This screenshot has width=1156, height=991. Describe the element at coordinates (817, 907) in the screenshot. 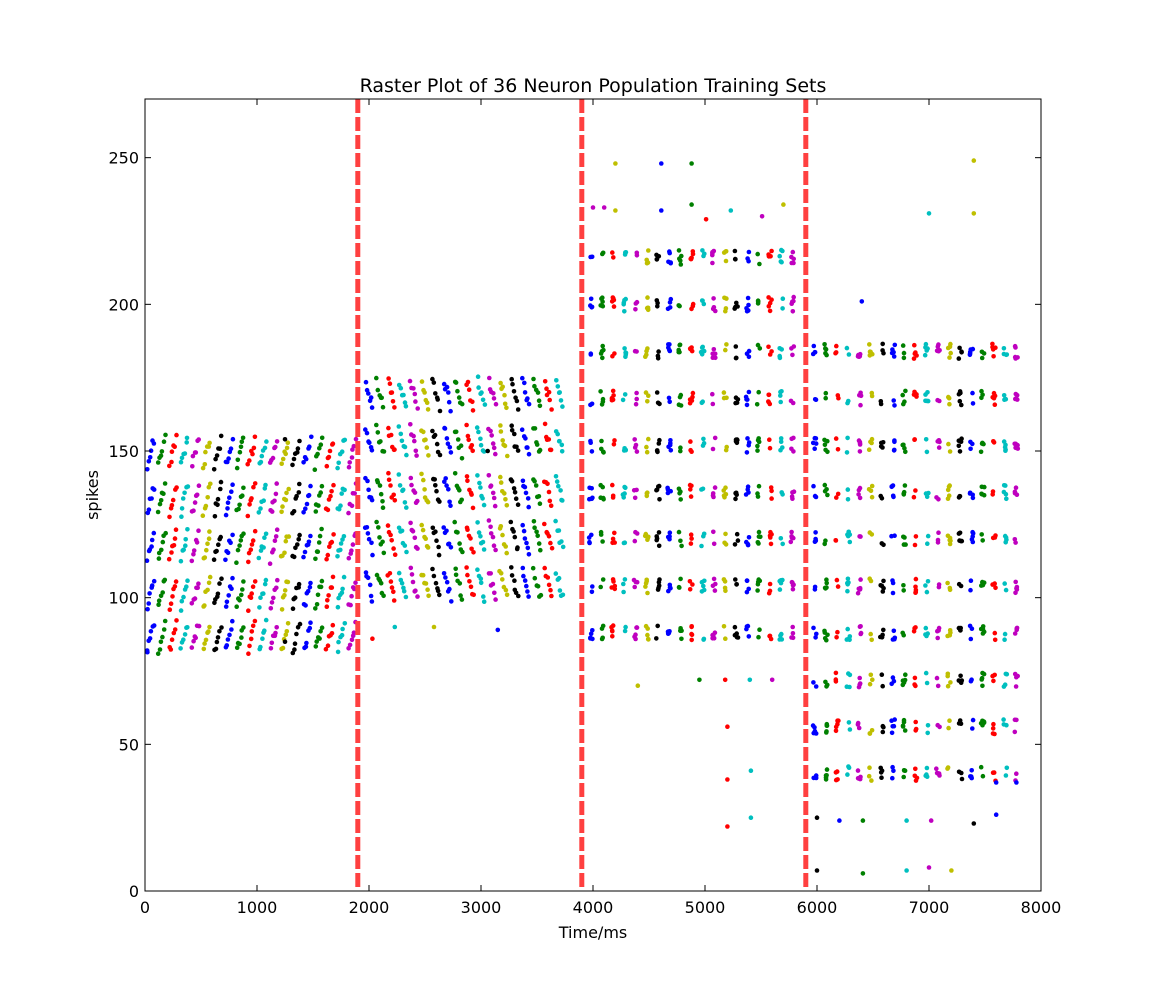

I see `x-tick-label: 6000` at that location.